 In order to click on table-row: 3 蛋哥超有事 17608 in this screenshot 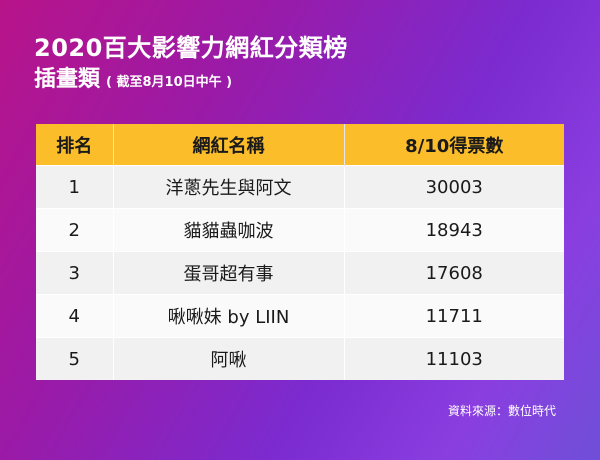, I will do `click(300, 273)`.